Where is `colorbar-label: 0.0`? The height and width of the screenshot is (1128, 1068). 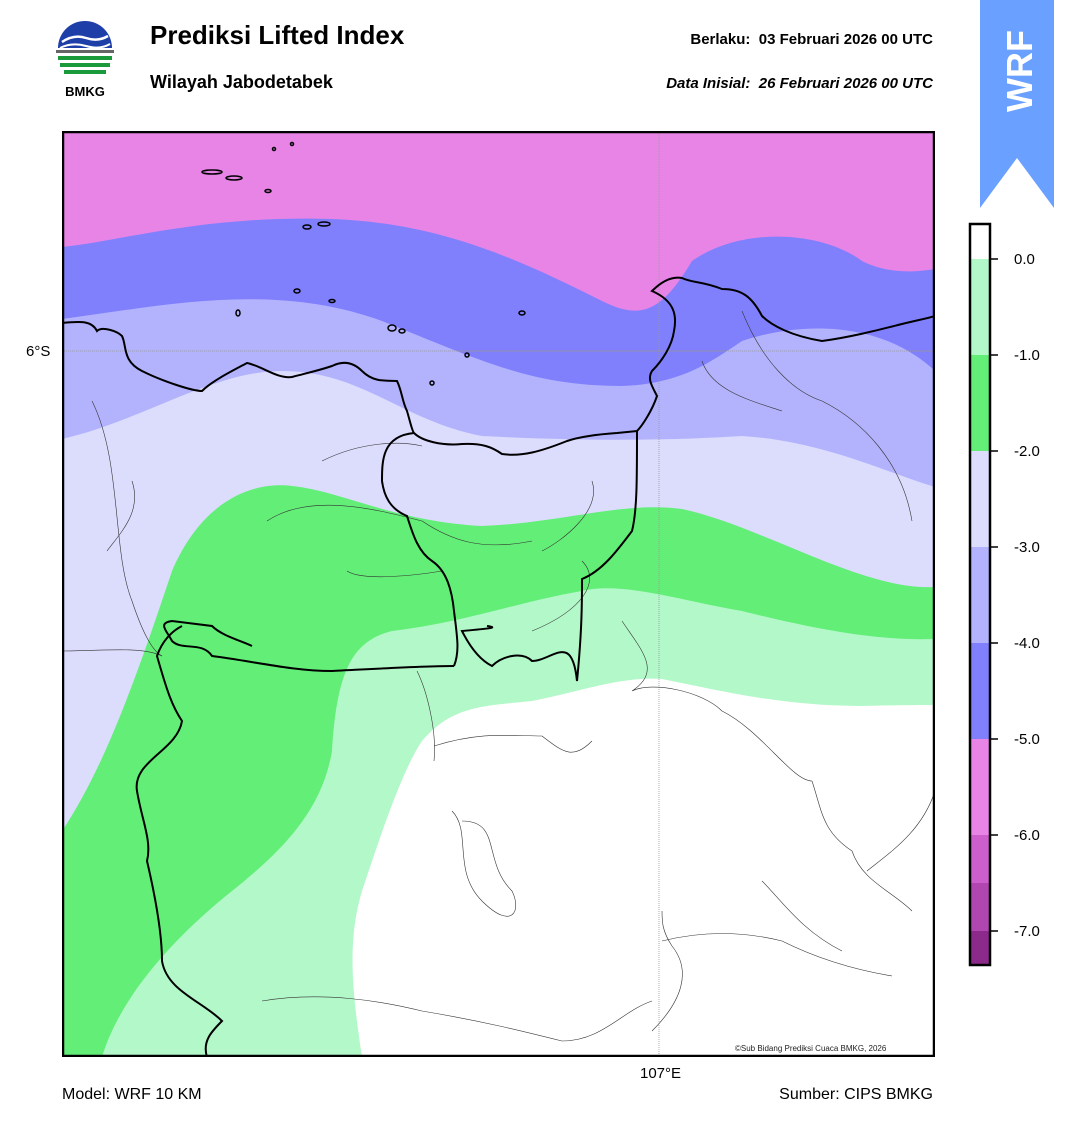 colorbar-label: 0.0 is located at coordinates (1024, 259).